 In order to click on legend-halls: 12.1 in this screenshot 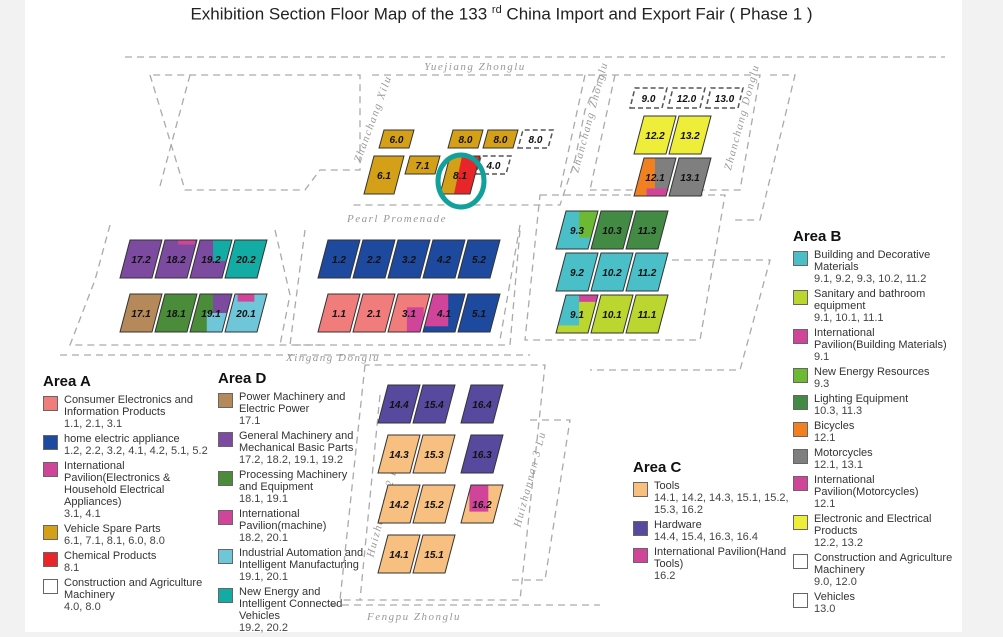, I will do `click(825, 504)`.